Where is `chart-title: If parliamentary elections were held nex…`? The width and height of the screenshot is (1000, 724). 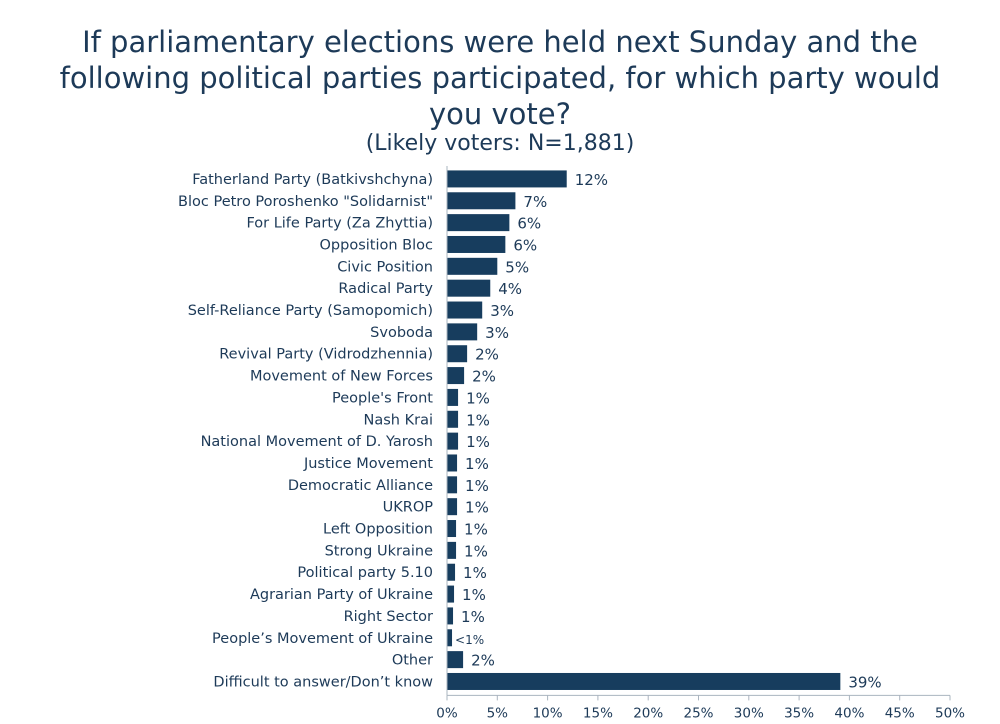 chart-title: If parliamentary elections were held nex… is located at coordinates (500, 78).